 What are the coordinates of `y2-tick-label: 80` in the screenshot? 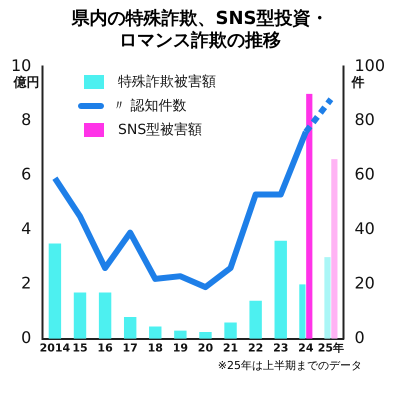 It's located at (364, 120).